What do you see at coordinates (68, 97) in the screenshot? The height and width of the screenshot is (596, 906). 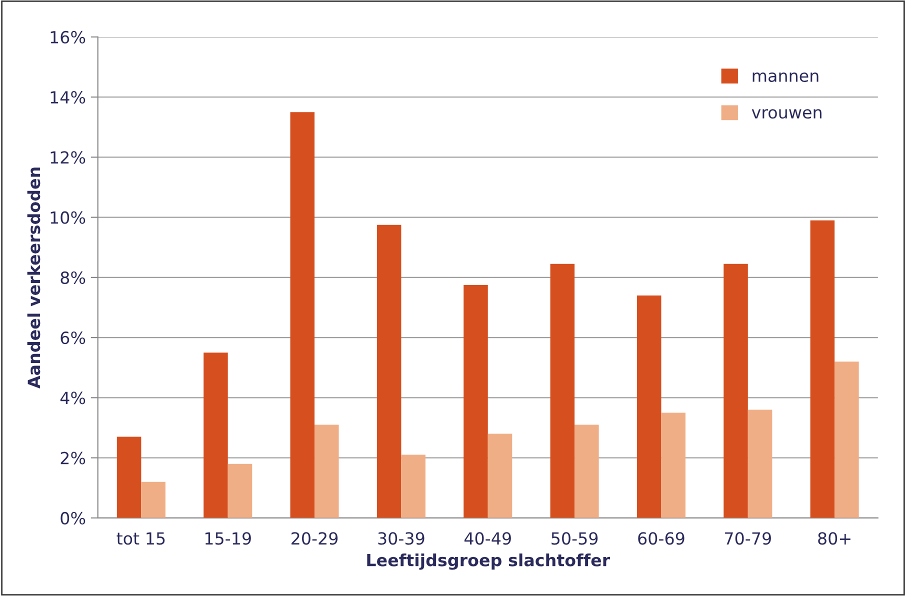 I see `y-tick-label: 14%` at bounding box center [68, 97].